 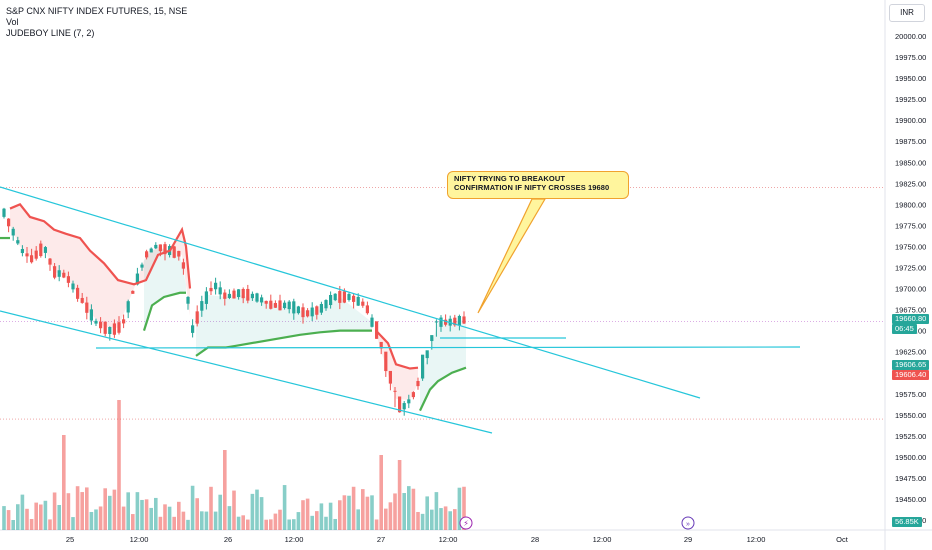 What do you see at coordinates (910, 36) in the screenshot?
I see `price-tick: 20000.00` at bounding box center [910, 36].